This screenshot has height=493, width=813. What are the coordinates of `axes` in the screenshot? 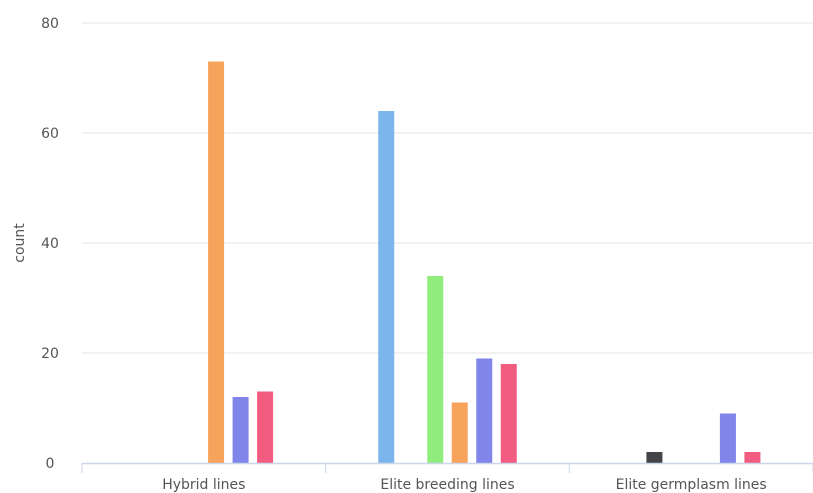 It's located at (447, 467).